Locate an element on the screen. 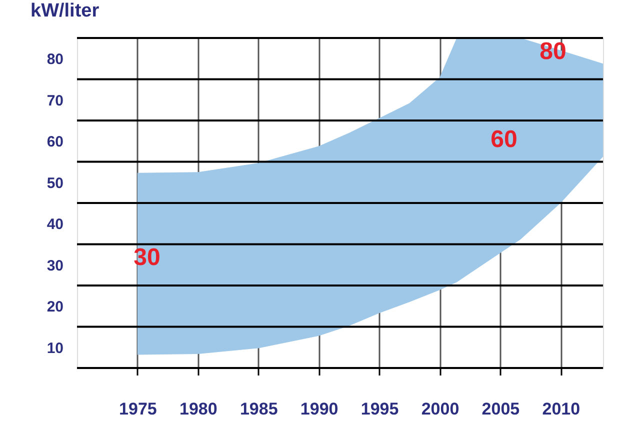  y-tick-label: 60 is located at coordinates (55, 142).